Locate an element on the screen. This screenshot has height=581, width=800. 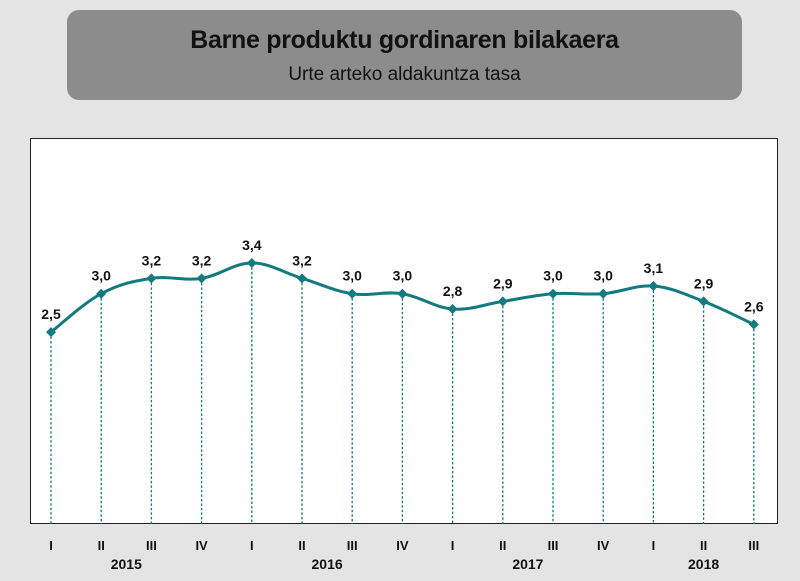
x-tick-label-4: I is located at coordinates (252, 545).